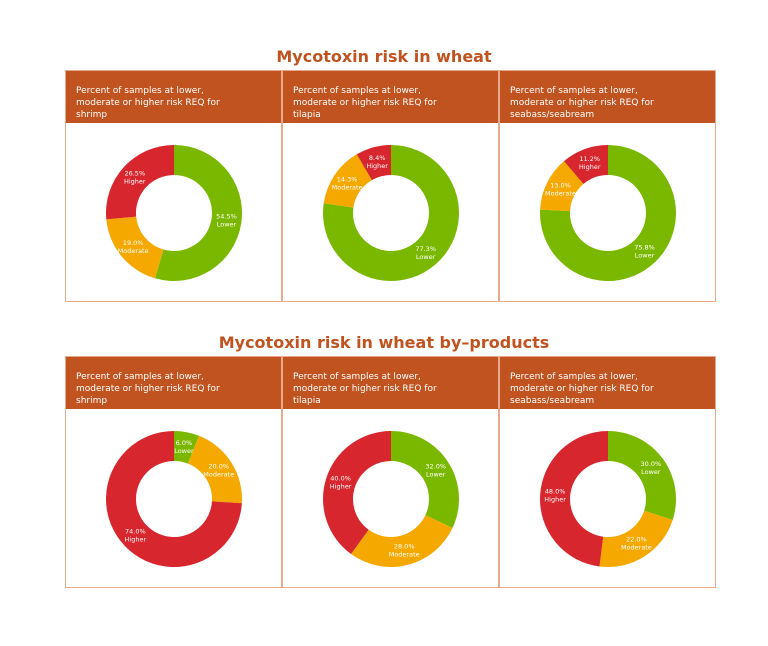 The image size is (768, 646). What do you see at coordinates (384, 56) in the screenshot?
I see `section-title: Mycotoxin risk in wheat` at bounding box center [384, 56].